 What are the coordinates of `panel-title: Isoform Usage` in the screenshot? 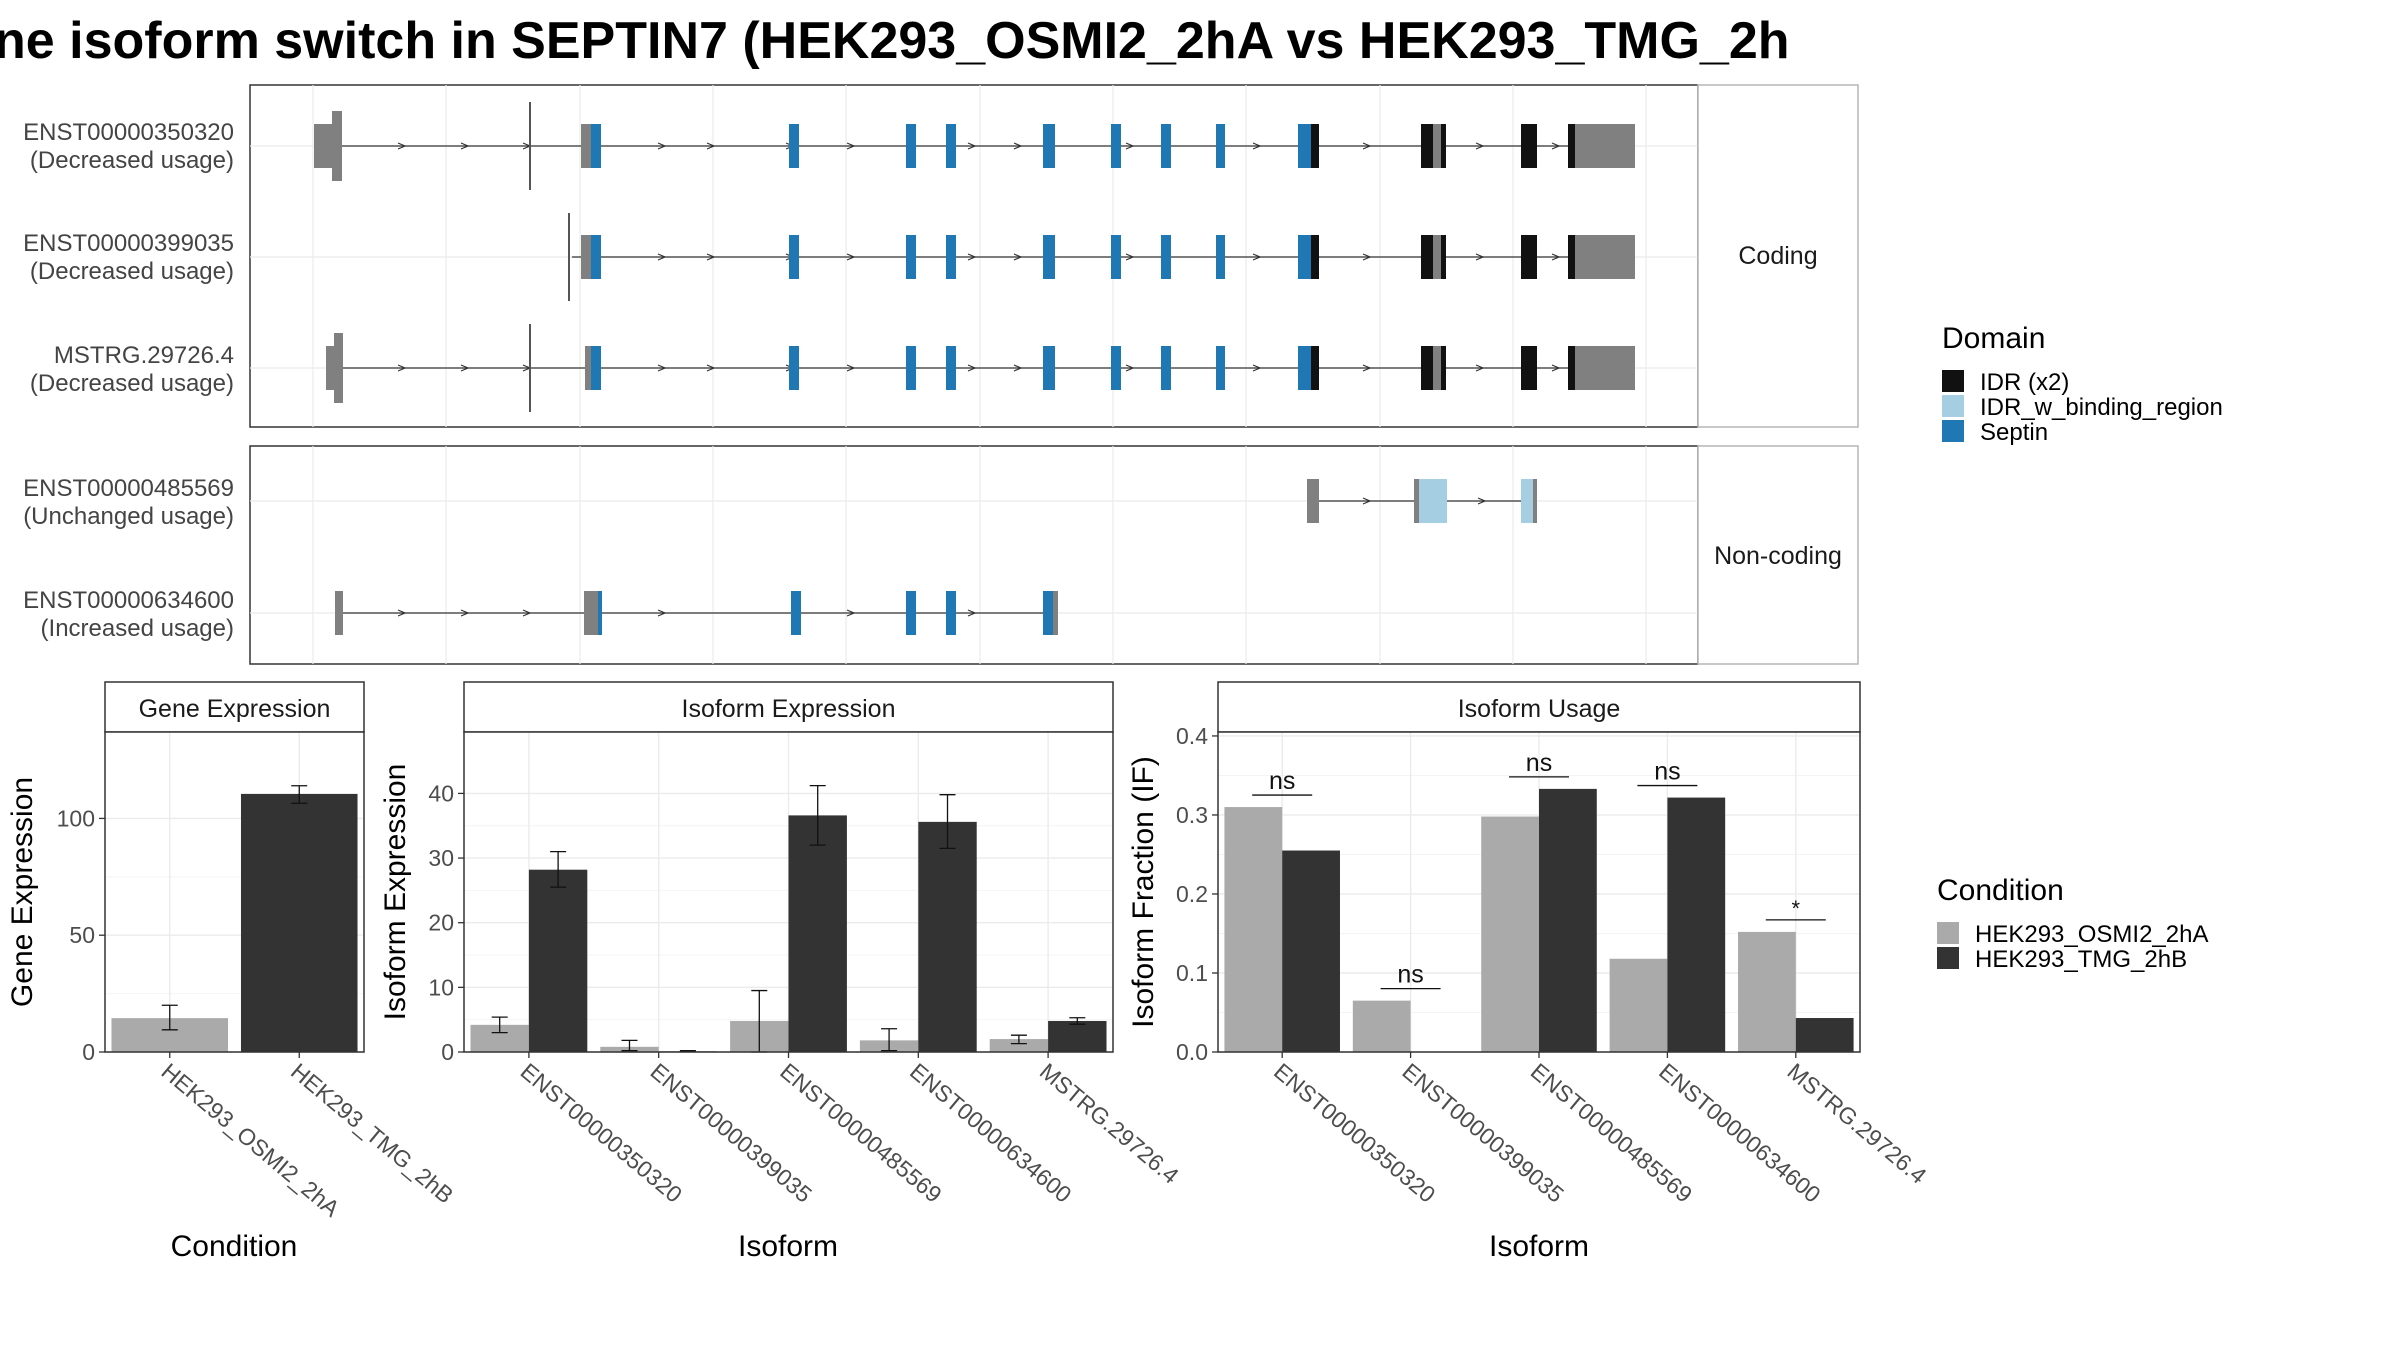 It's located at (1539, 709).